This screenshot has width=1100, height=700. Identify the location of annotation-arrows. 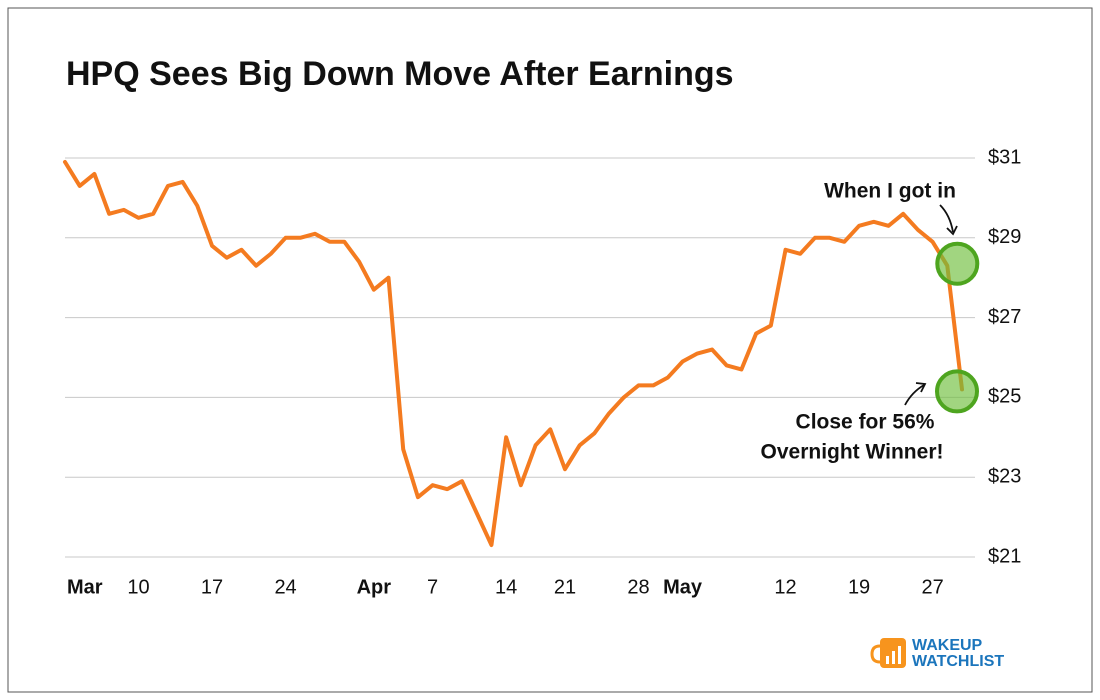
(931, 305).